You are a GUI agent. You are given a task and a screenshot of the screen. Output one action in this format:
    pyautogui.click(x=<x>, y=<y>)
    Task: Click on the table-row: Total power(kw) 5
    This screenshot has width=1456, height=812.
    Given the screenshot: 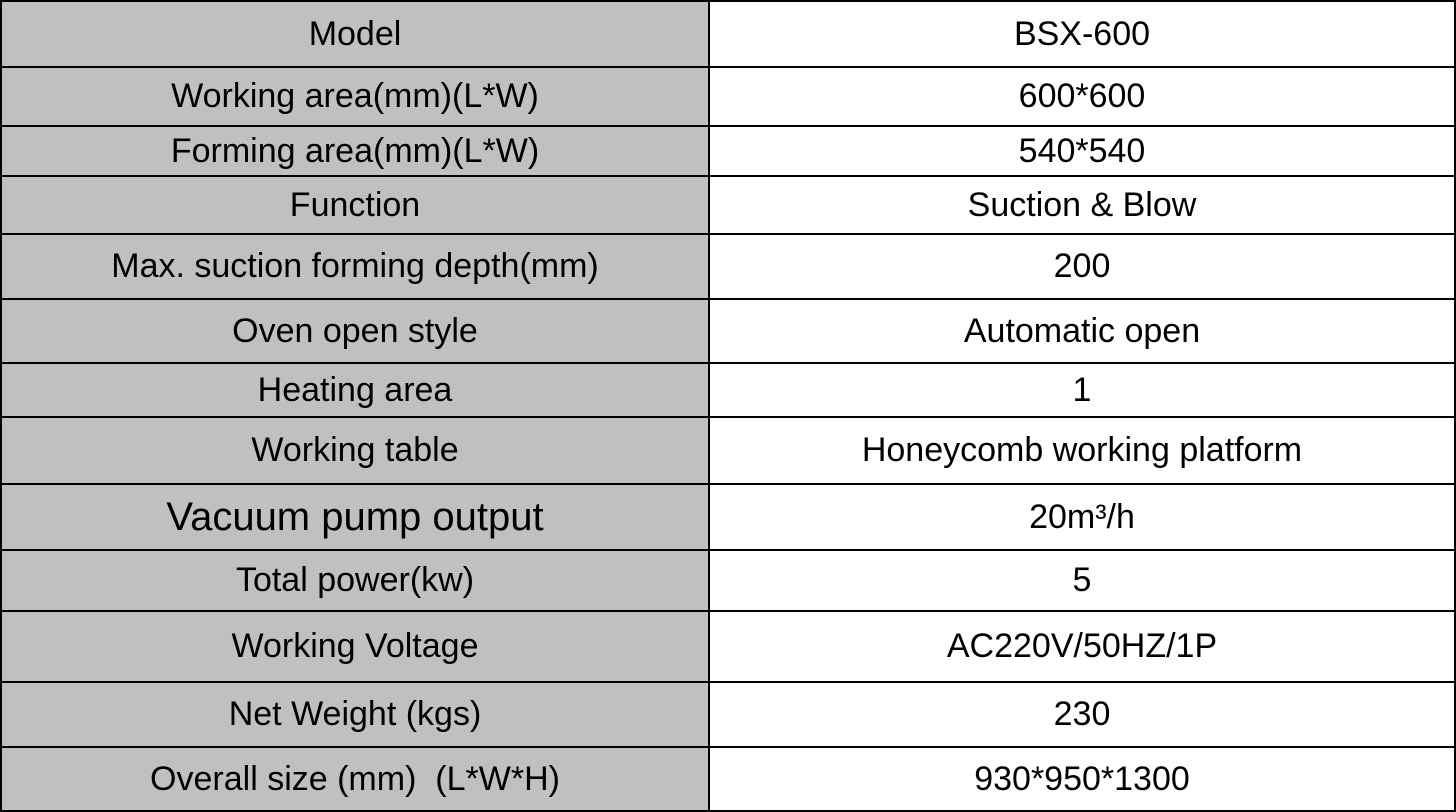 What is the action you would take?
    pyautogui.click(x=728, y=580)
    